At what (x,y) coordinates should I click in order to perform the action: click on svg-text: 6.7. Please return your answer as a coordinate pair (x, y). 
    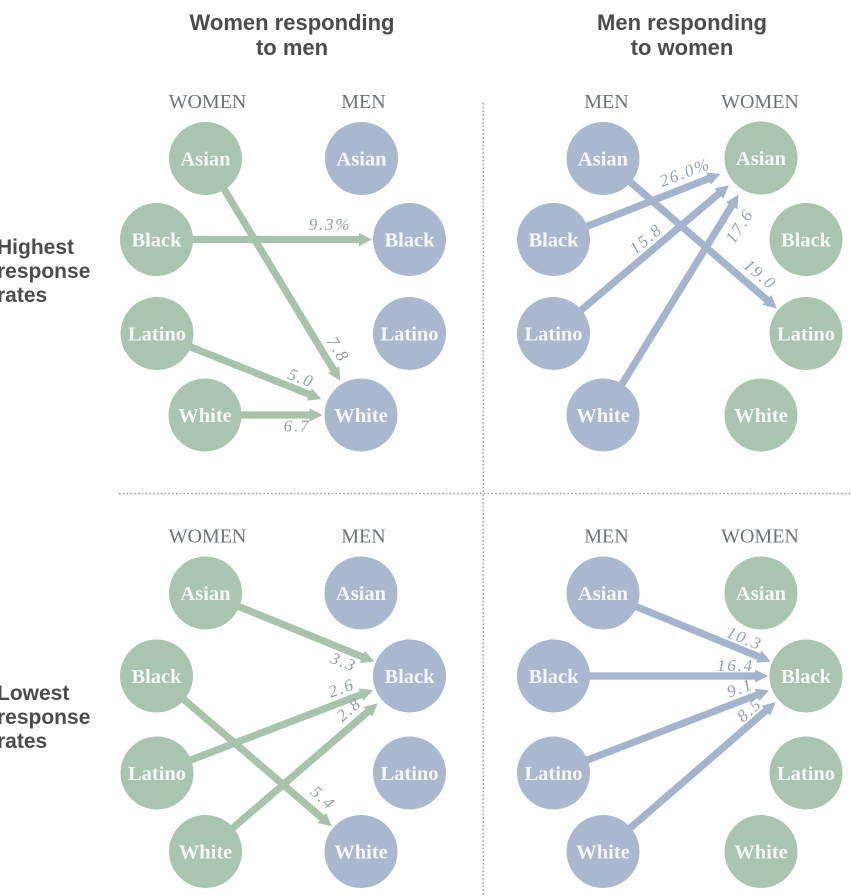
    Looking at the image, I should click on (297, 426).